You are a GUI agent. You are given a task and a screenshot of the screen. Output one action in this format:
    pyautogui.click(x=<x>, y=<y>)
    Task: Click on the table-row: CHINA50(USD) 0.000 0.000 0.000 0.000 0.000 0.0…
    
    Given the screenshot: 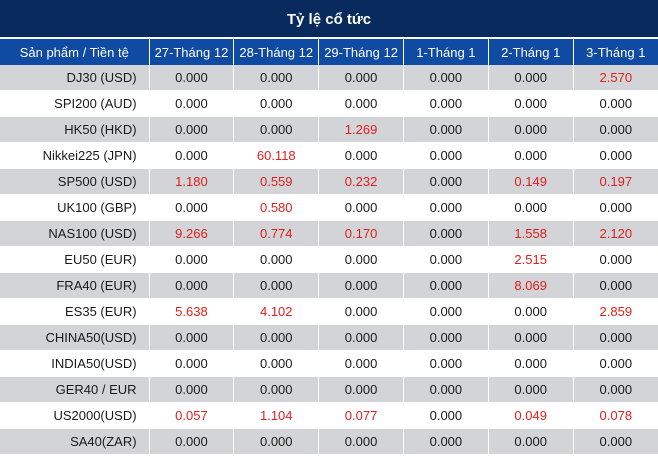 What is the action you would take?
    pyautogui.click(x=329, y=337)
    